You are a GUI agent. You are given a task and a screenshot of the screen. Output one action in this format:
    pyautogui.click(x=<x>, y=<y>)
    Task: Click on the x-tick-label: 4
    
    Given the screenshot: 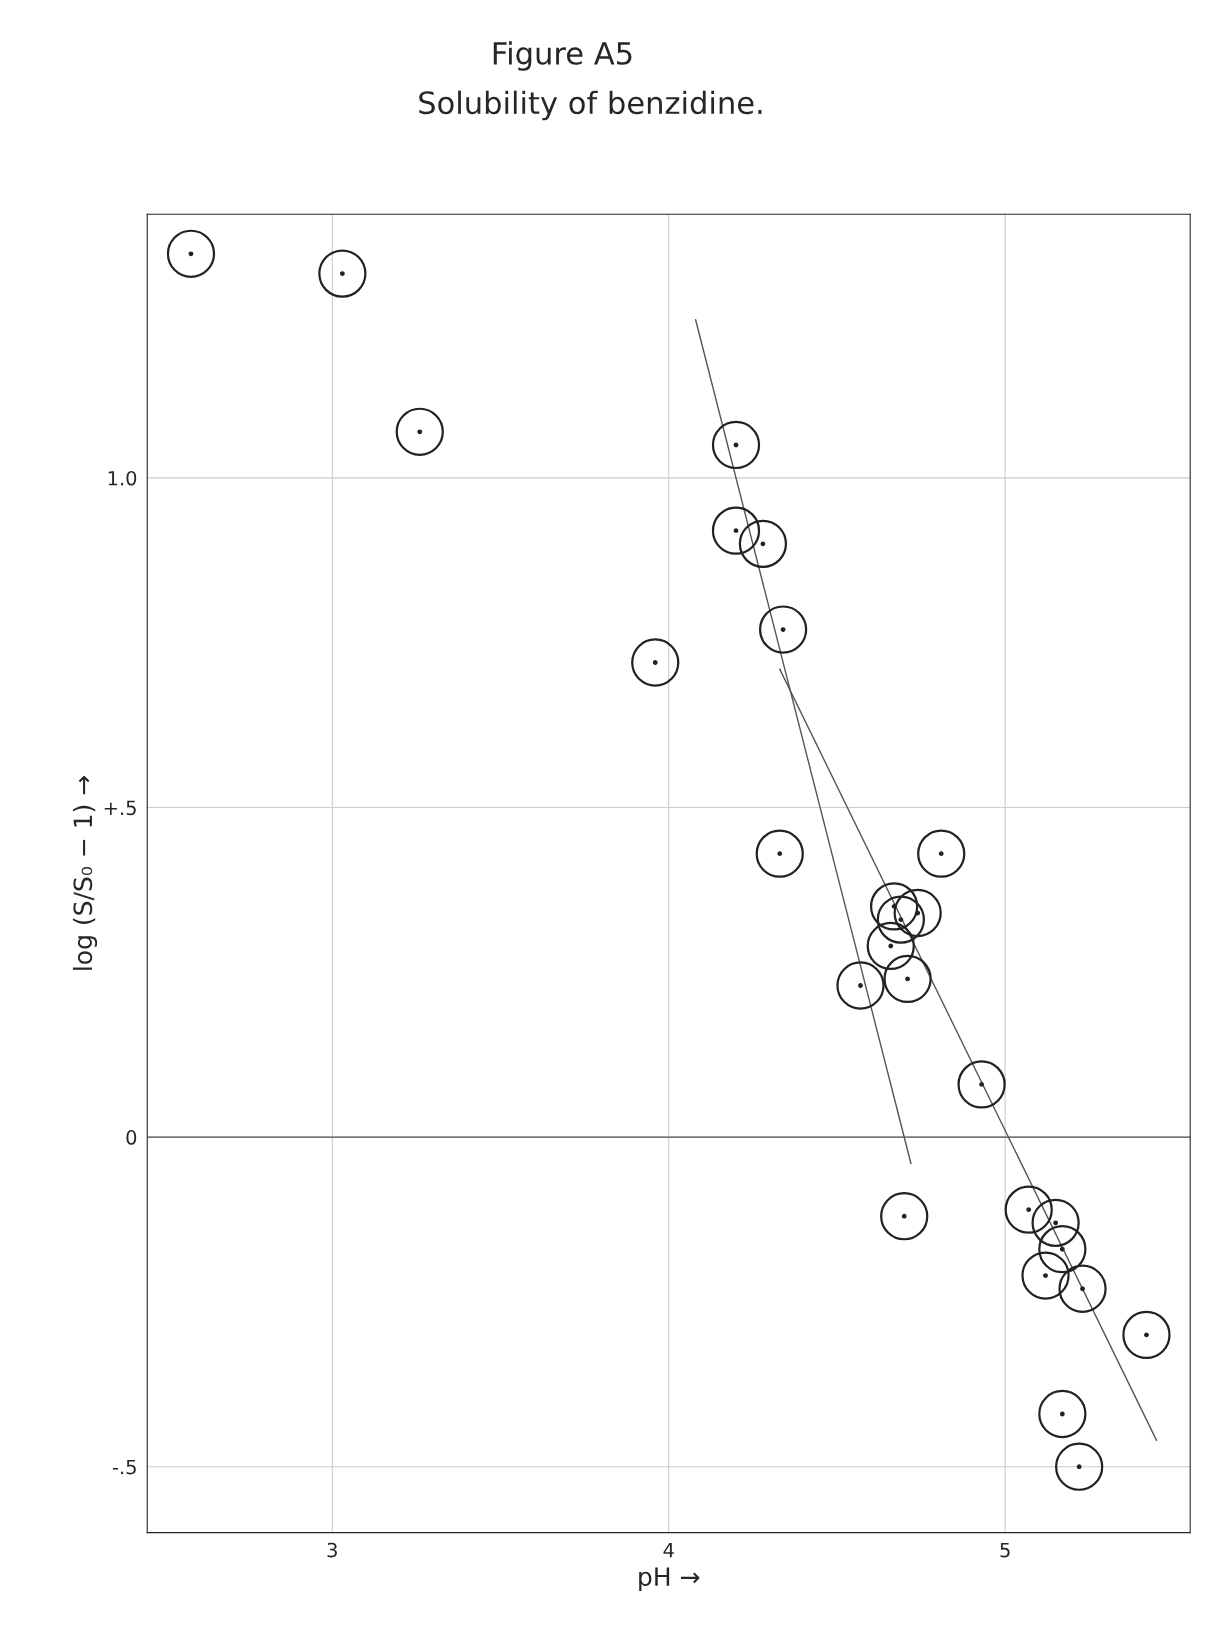 What is the action you would take?
    pyautogui.click(x=668, y=1550)
    